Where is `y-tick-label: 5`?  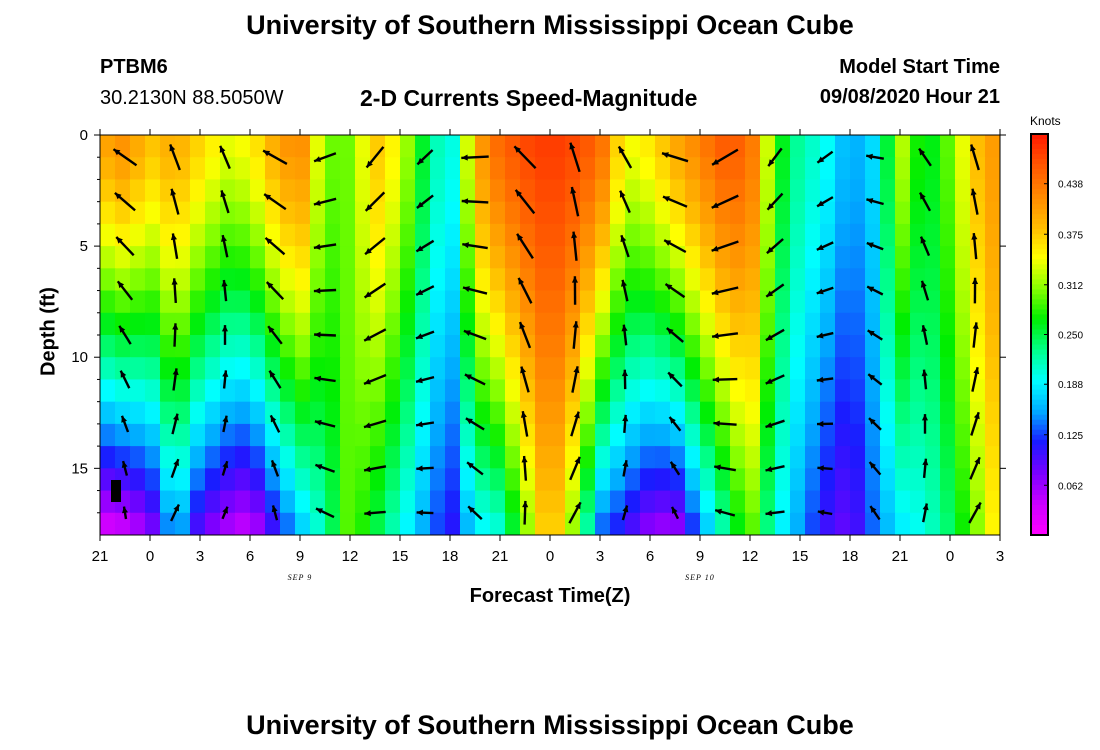 y-tick-label: 5 is located at coordinates (84, 246).